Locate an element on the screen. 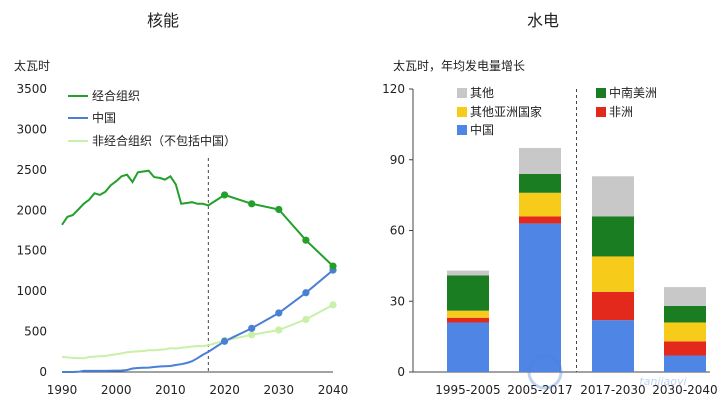 The width and height of the screenshot is (727, 412). hydro-y-tick-label: 90 is located at coordinates (397, 160).